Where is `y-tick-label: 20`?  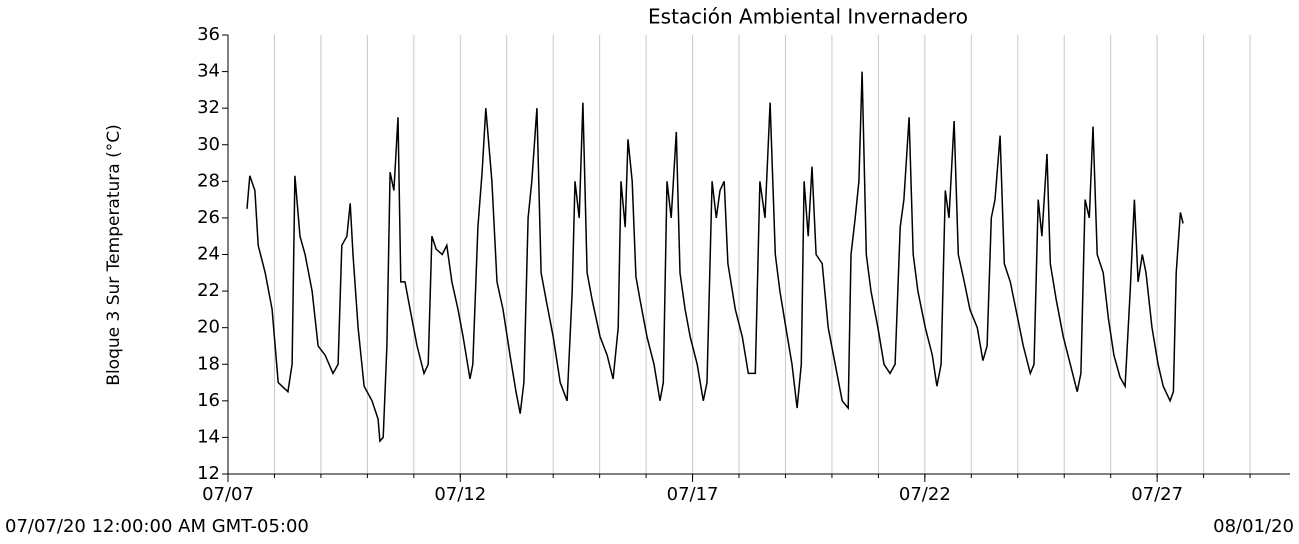
y-tick-label: 20 is located at coordinates (208, 327).